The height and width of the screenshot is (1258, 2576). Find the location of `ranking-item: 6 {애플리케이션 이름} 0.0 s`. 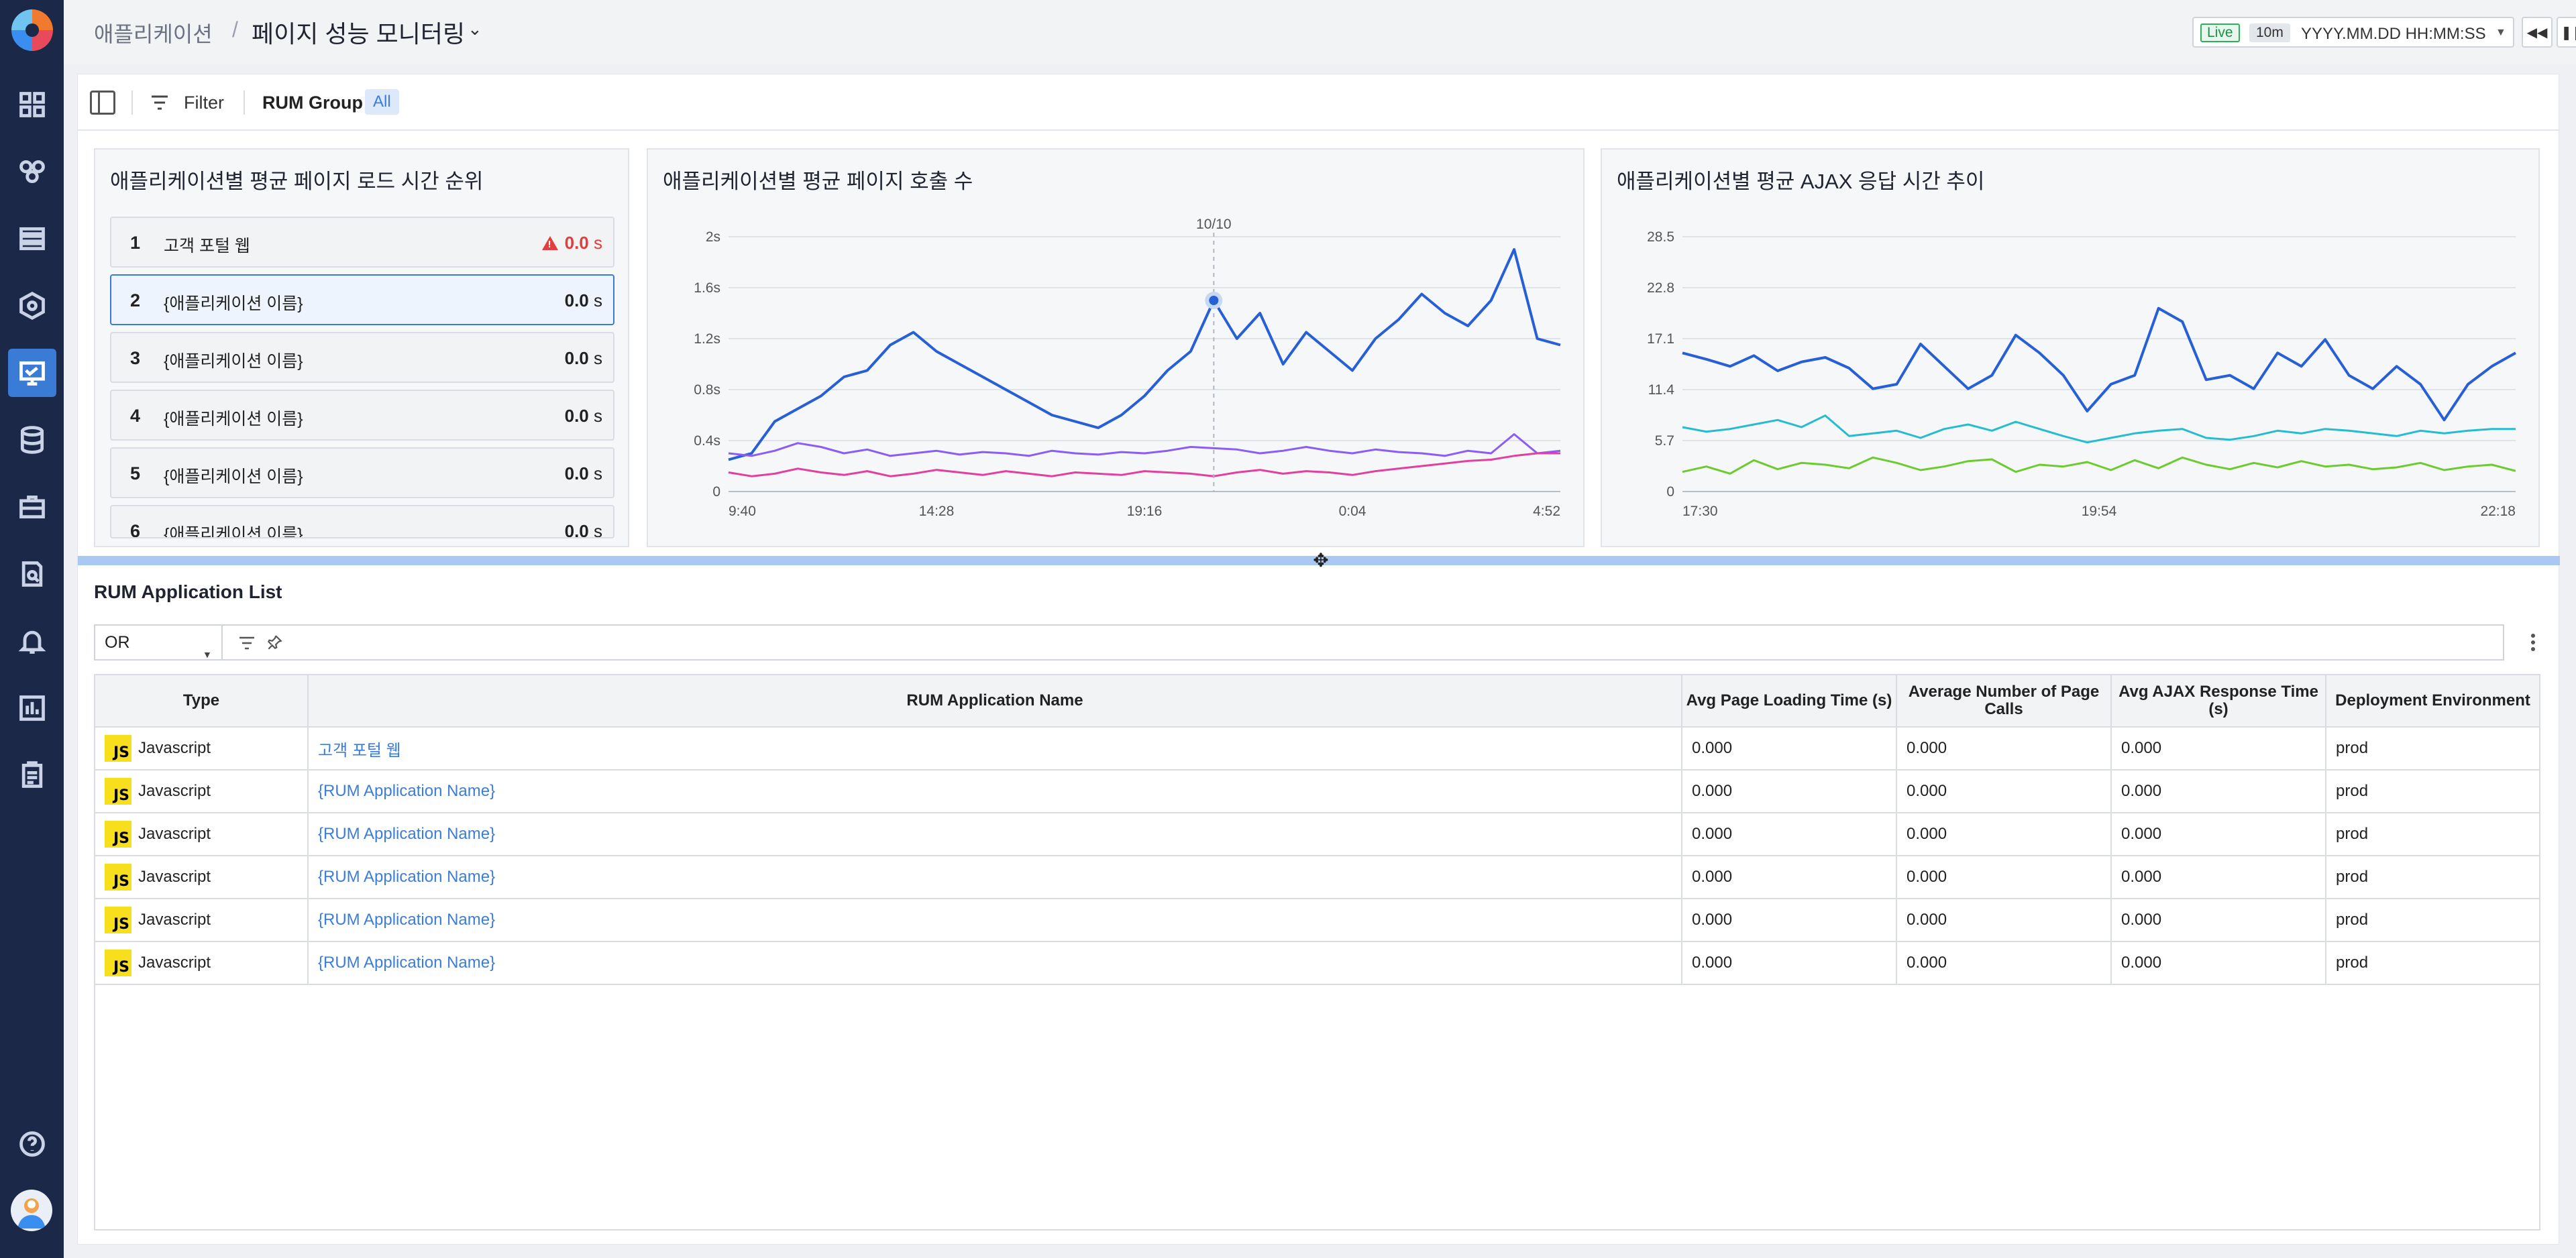

ranking-item: 6 {애플리케이션 이름} 0.0 s is located at coordinates (362, 521).